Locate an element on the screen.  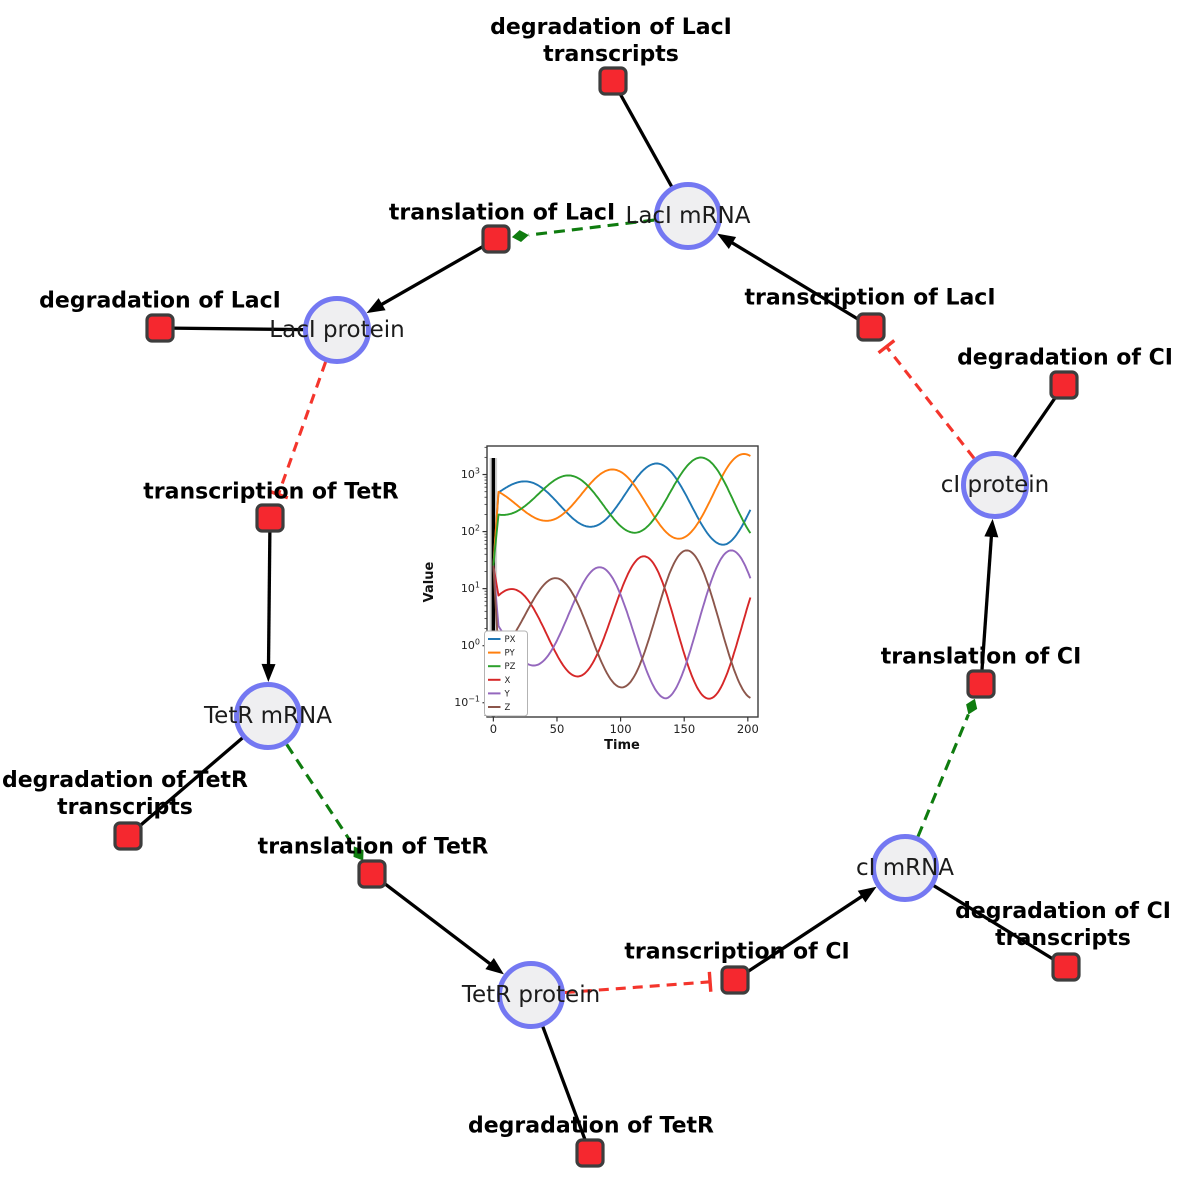
y-tick-label: 10⁰ is located at coordinates (470, 645).